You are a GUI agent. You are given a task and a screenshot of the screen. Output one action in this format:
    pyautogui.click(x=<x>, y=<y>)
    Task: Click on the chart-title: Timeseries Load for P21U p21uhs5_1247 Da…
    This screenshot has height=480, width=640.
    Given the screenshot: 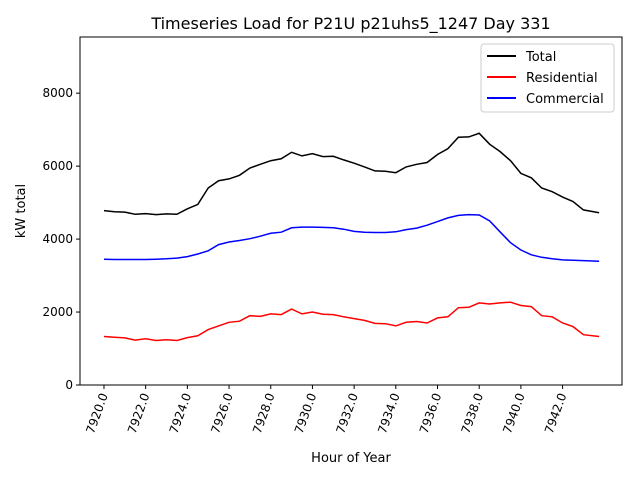 What is the action you would take?
    pyautogui.click(x=350, y=24)
    